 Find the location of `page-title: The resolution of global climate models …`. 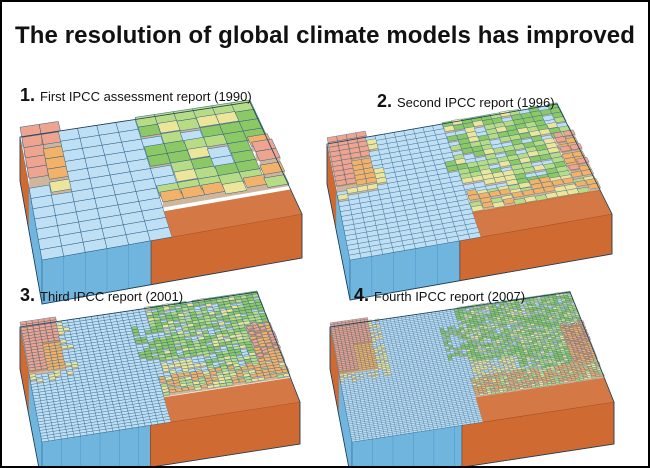

page-title: The resolution of global climate models … is located at coordinates (325, 35).